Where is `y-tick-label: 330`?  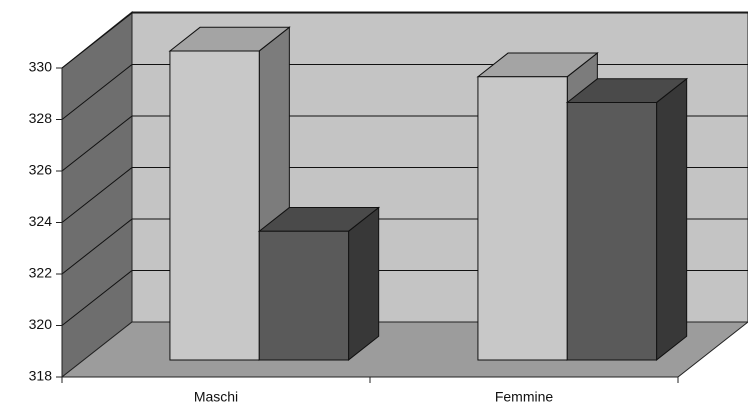
y-tick-label: 330 is located at coordinates (41, 67).